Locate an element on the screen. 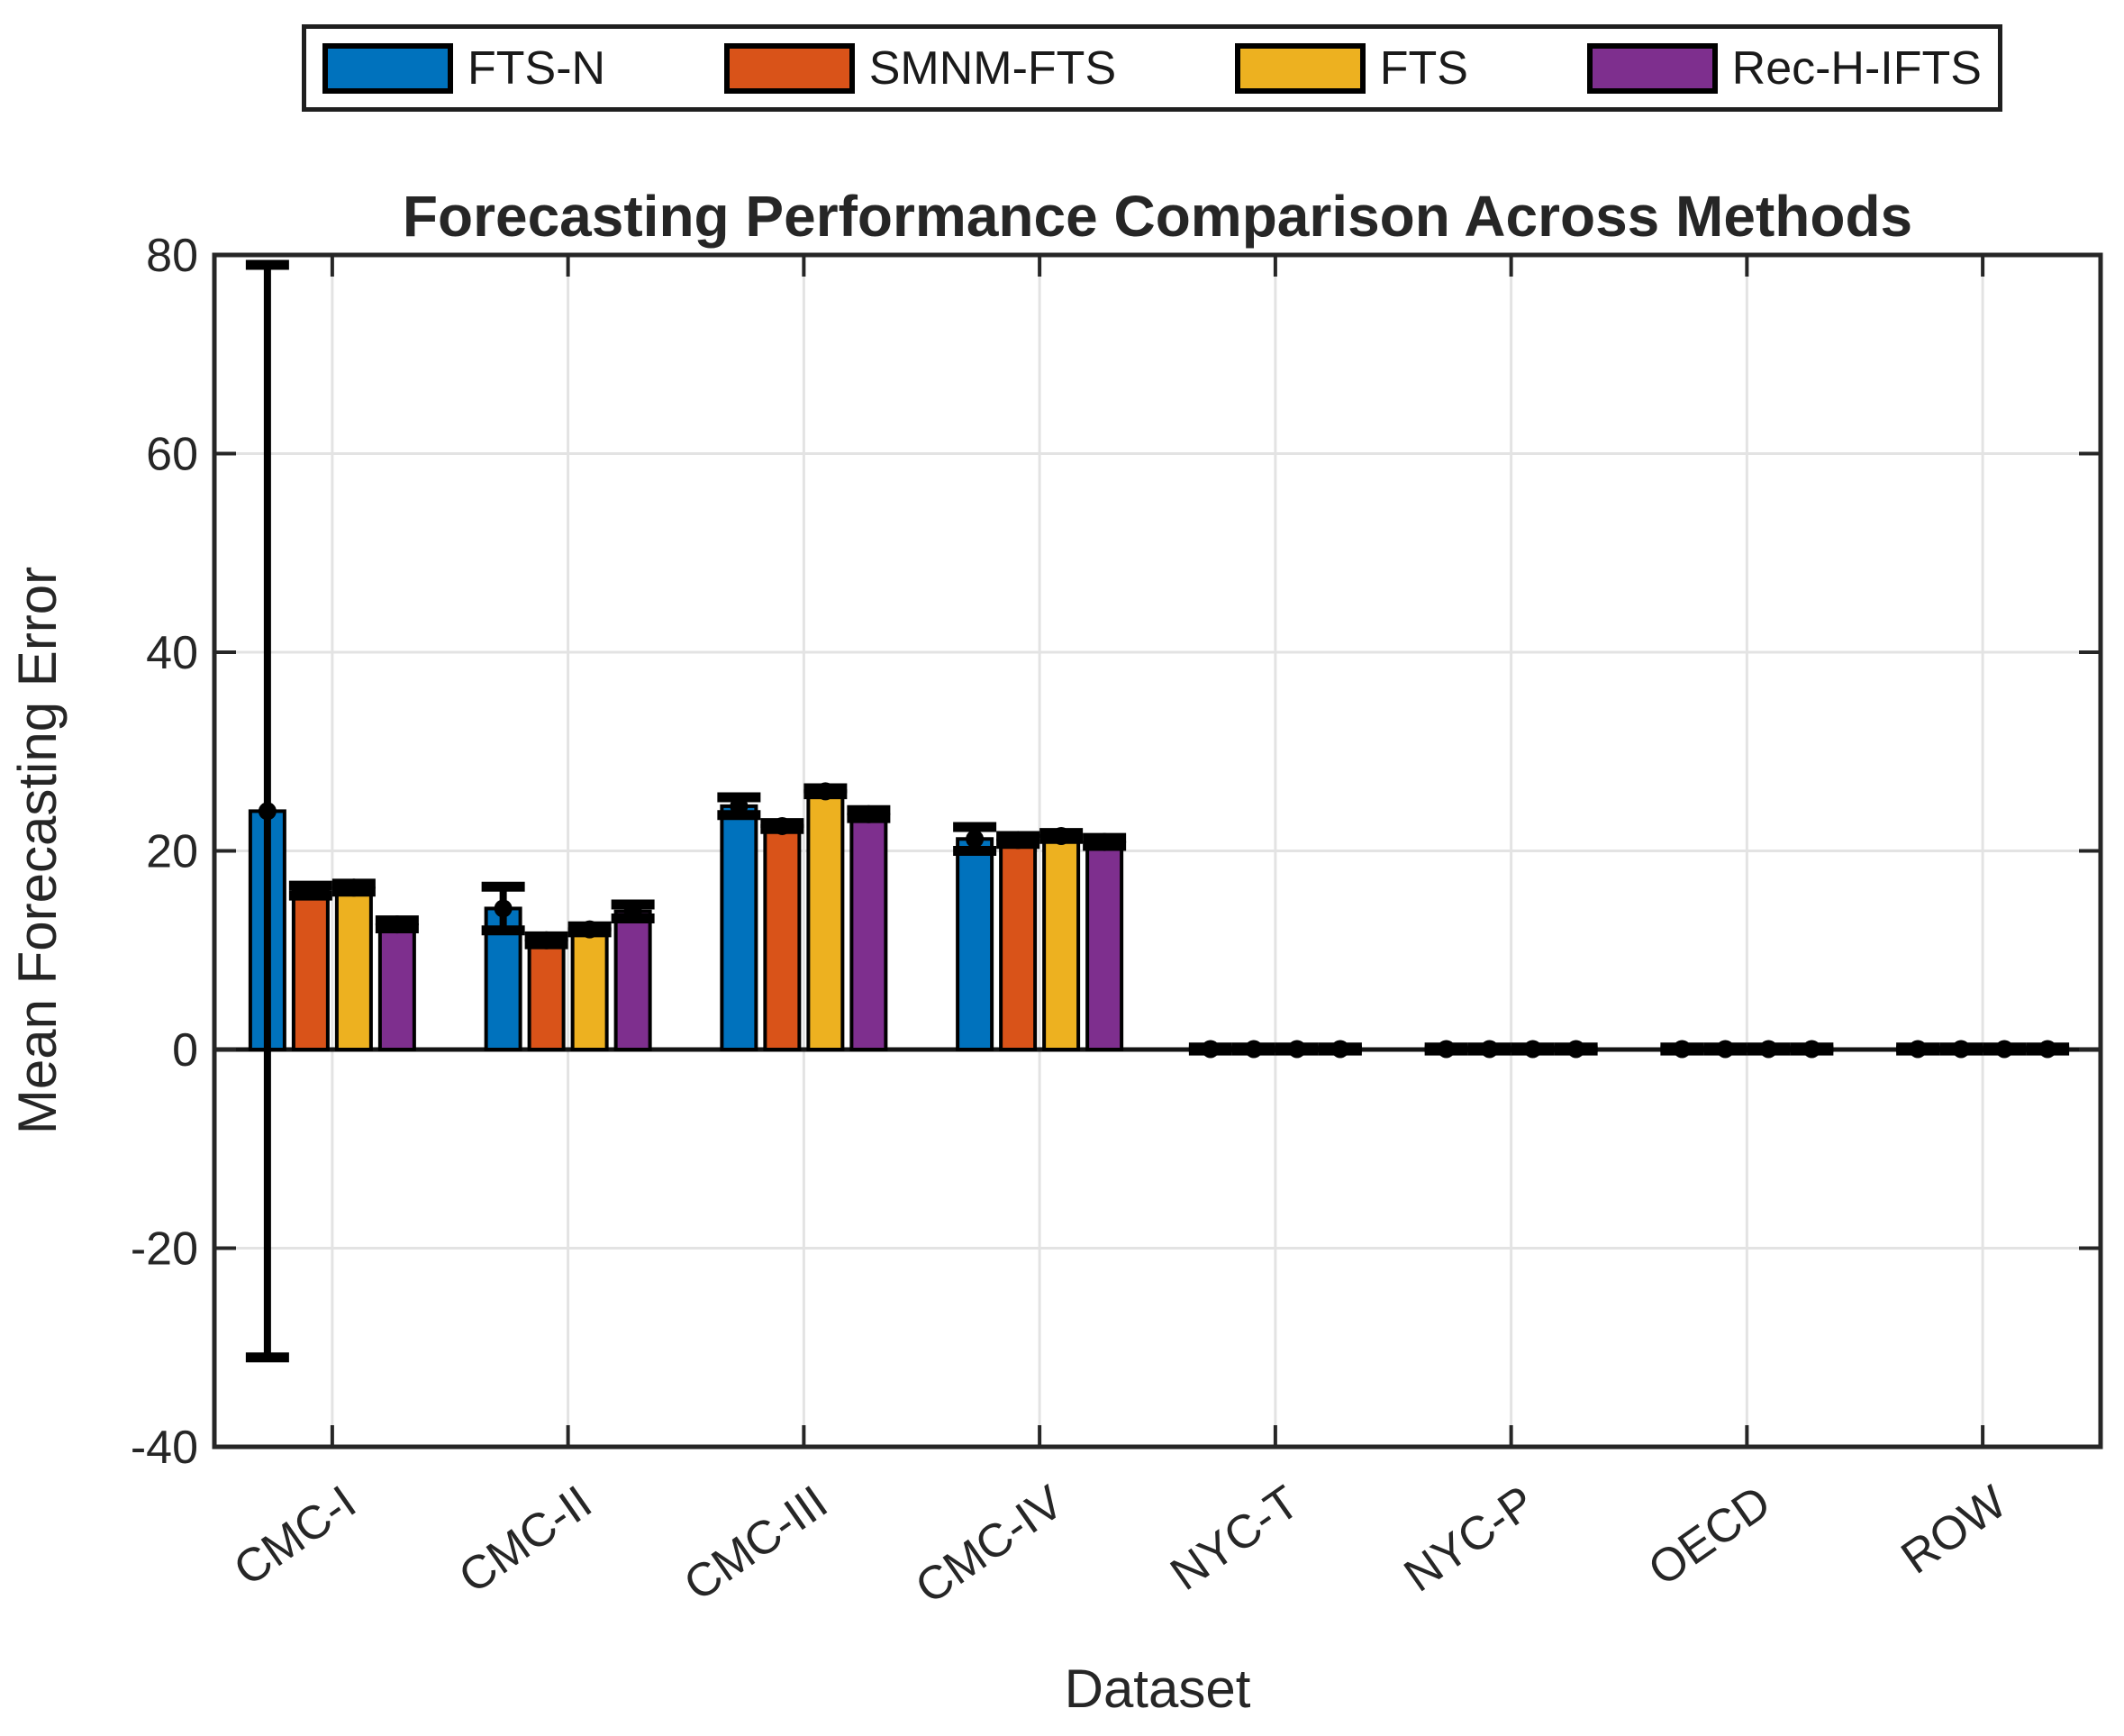 This screenshot has height=1736, width=2124. legend-label: FTS-N is located at coordinates (536, 68).